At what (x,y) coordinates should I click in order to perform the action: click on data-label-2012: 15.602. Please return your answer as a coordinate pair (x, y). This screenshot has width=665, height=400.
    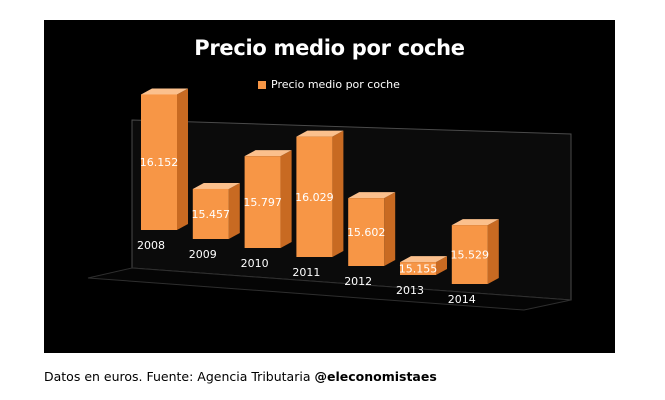
    Looking at the image, I should click on (366, 232).